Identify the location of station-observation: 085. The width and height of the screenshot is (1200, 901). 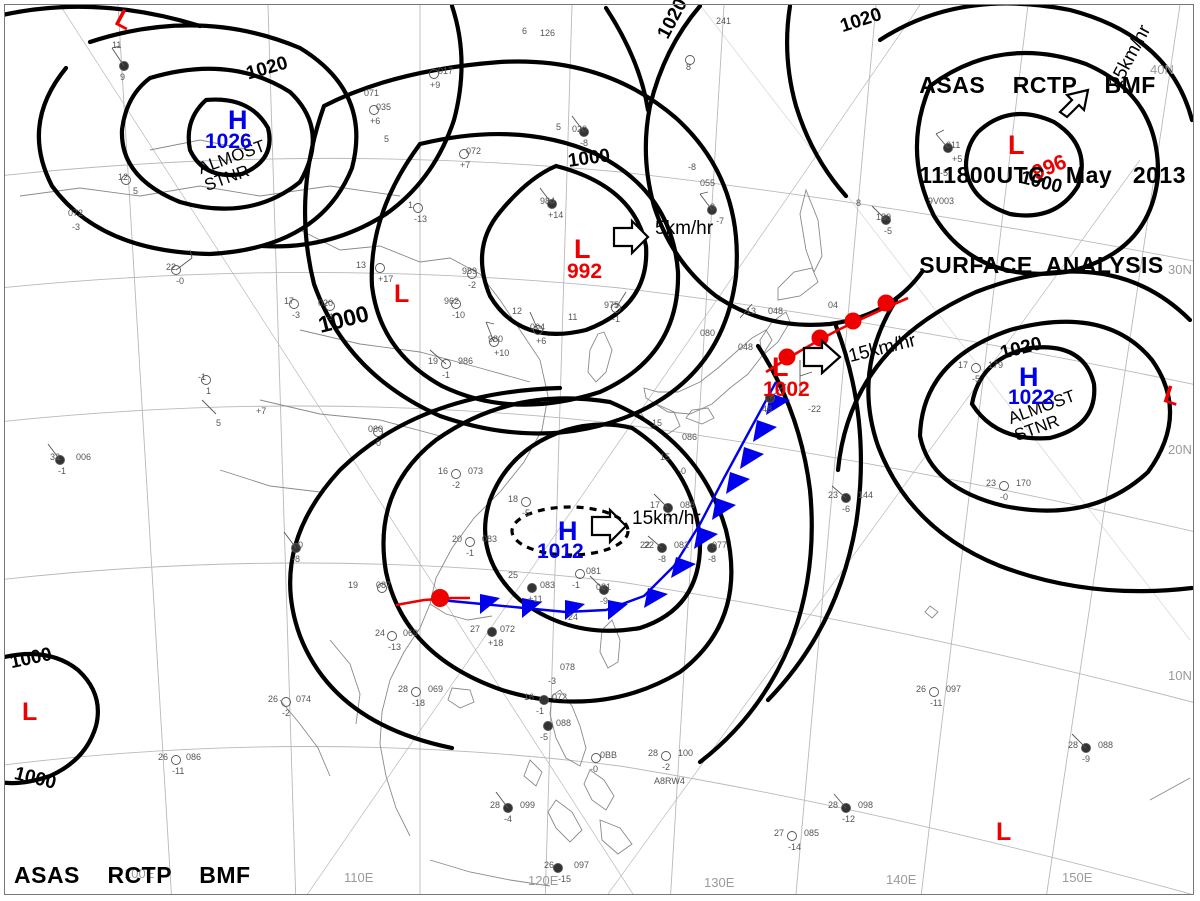
(812, 833).